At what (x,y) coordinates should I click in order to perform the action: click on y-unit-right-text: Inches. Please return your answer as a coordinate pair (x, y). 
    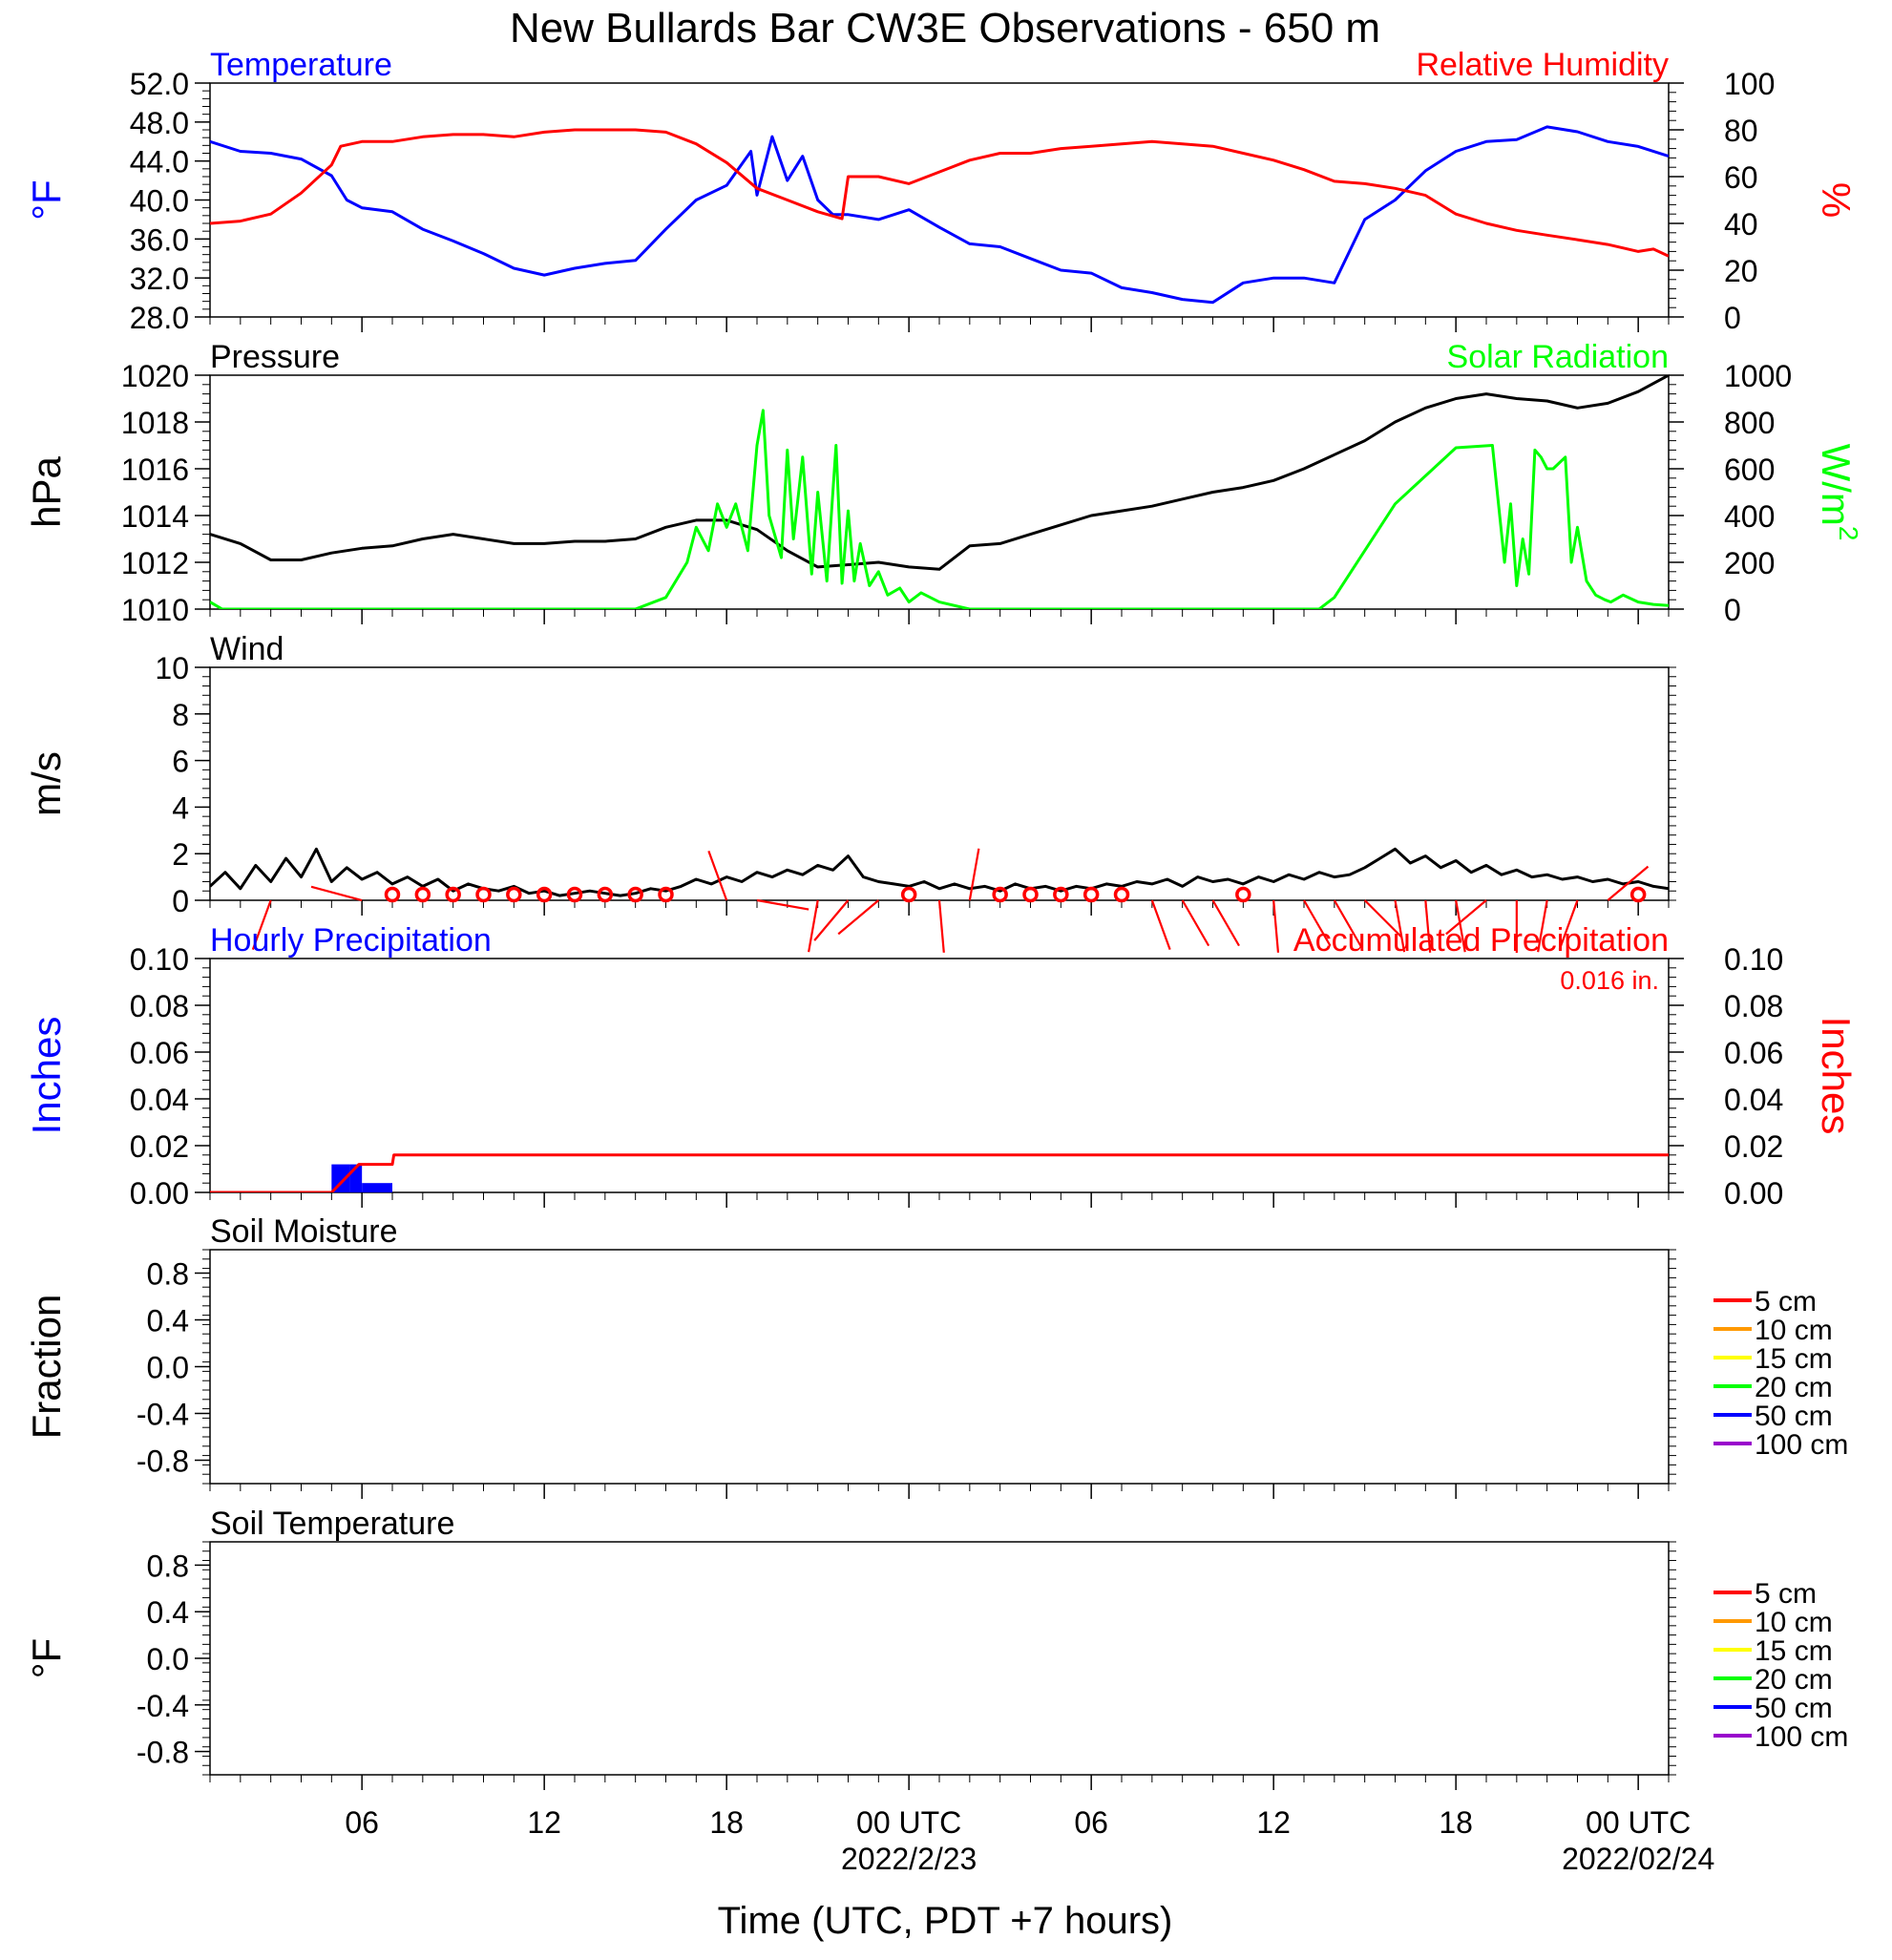
    Looking at the image, I should click on (1836, 1076).